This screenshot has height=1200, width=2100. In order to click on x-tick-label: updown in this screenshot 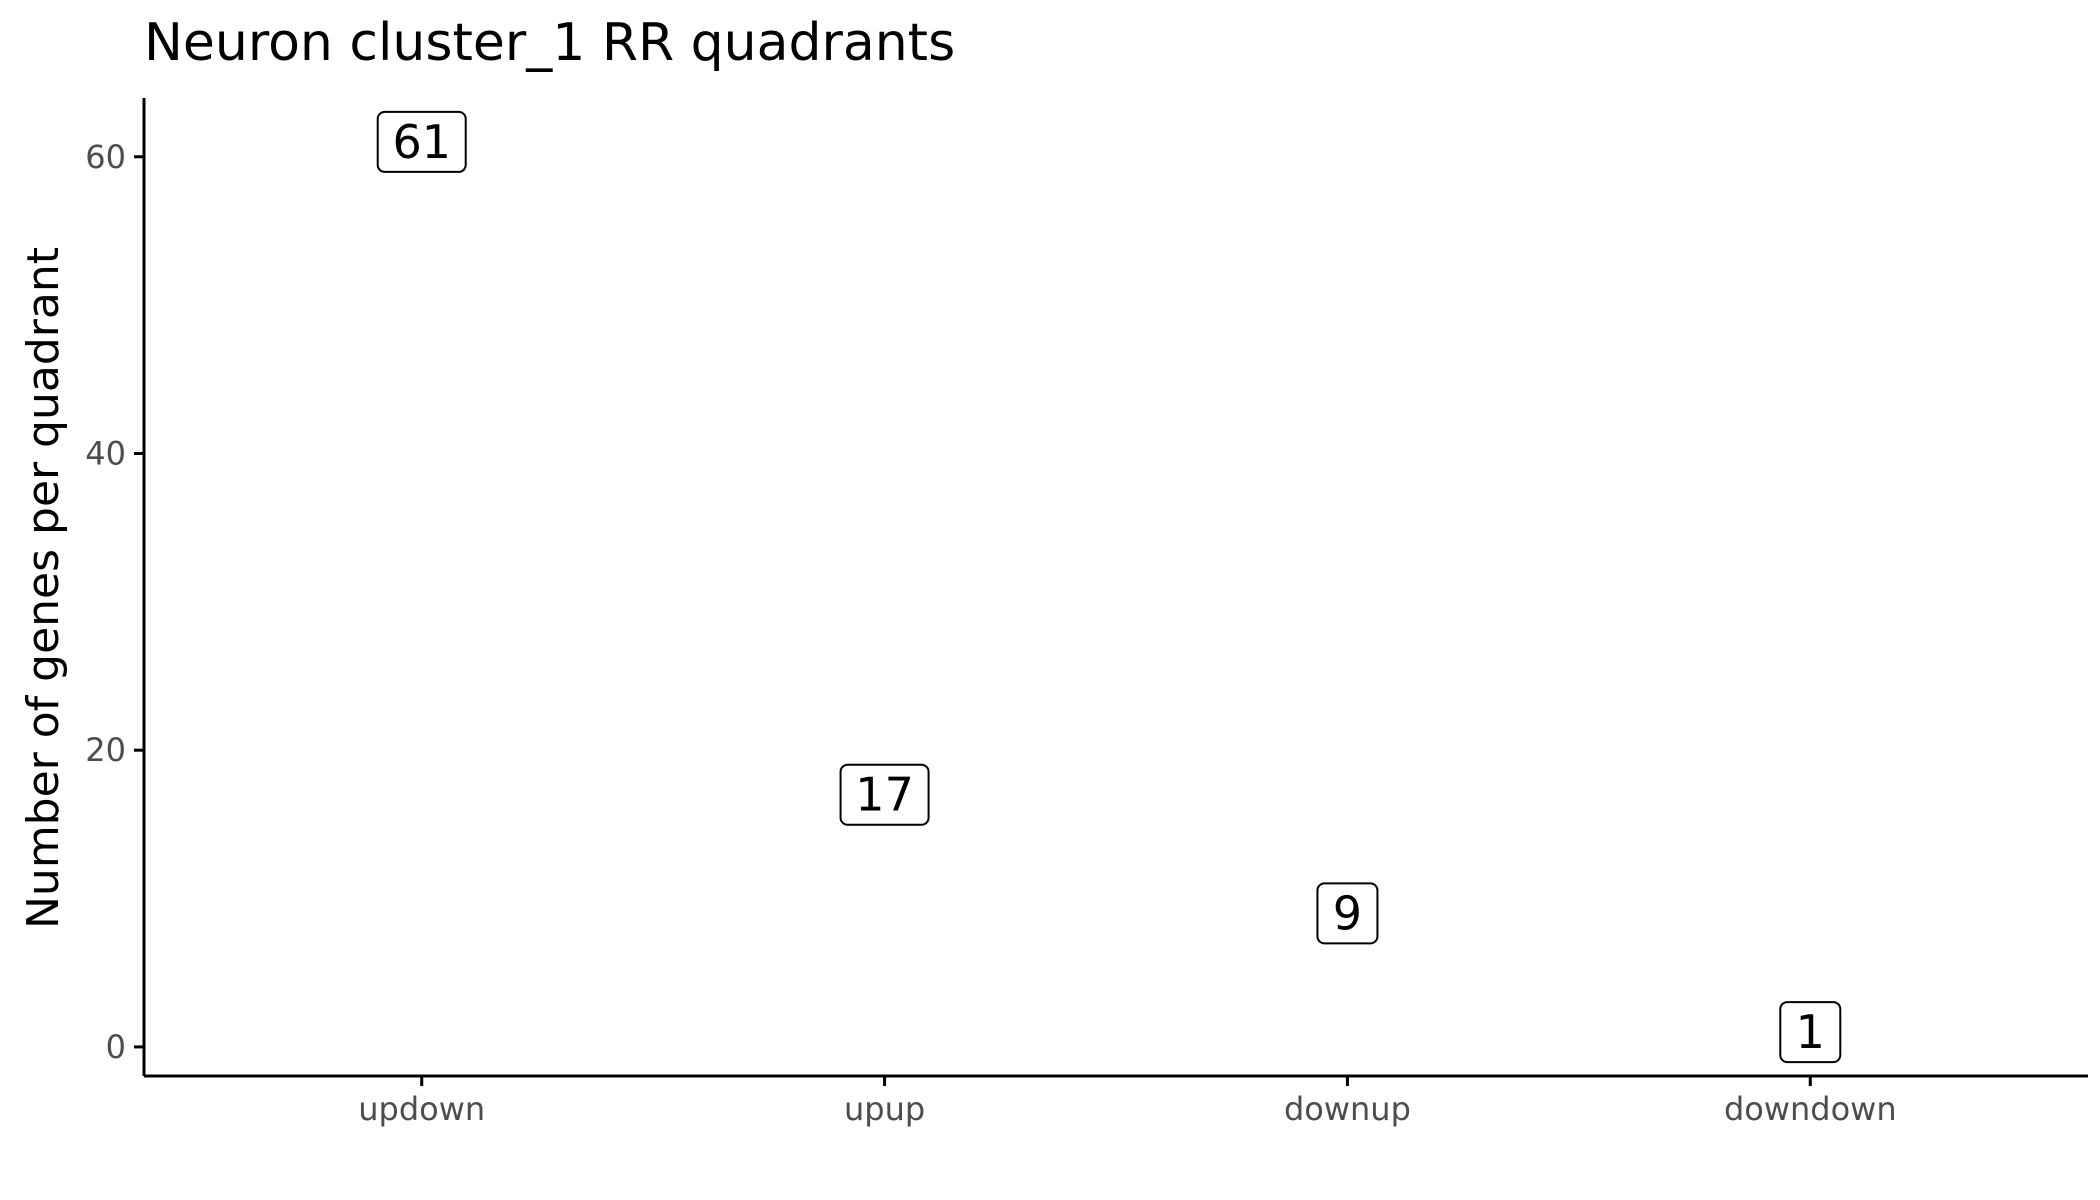, I will do `click(421, 1109)`.